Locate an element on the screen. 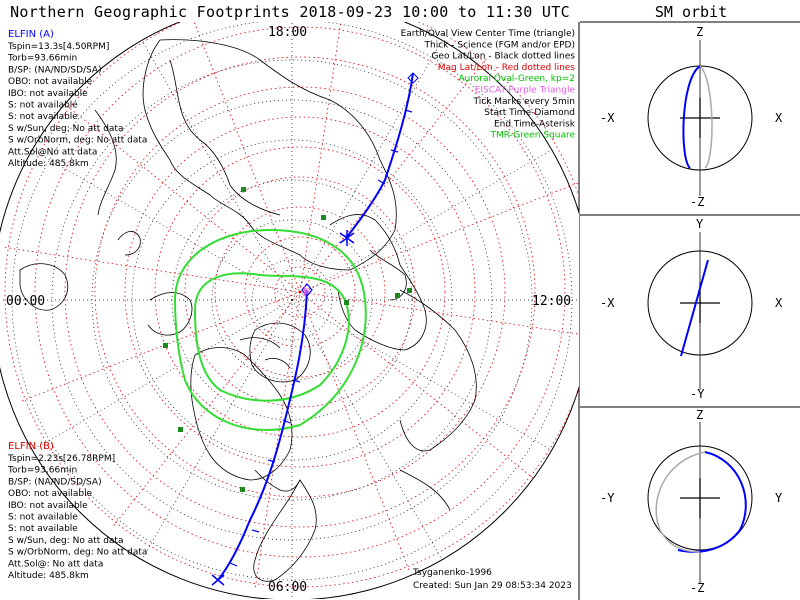  elfin-a-info-line: S: not available is located at coordinates (43, 106).